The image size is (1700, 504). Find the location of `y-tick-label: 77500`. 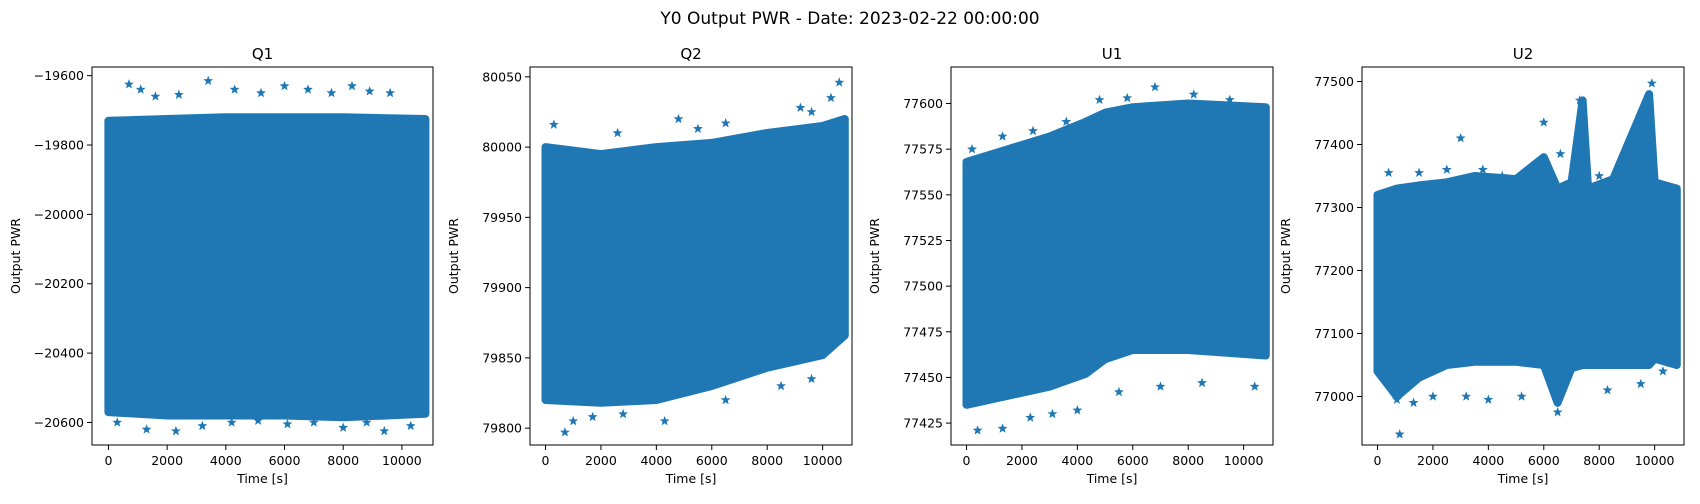

y-tick-label: 77500 is located at coordinates (1334, 81).